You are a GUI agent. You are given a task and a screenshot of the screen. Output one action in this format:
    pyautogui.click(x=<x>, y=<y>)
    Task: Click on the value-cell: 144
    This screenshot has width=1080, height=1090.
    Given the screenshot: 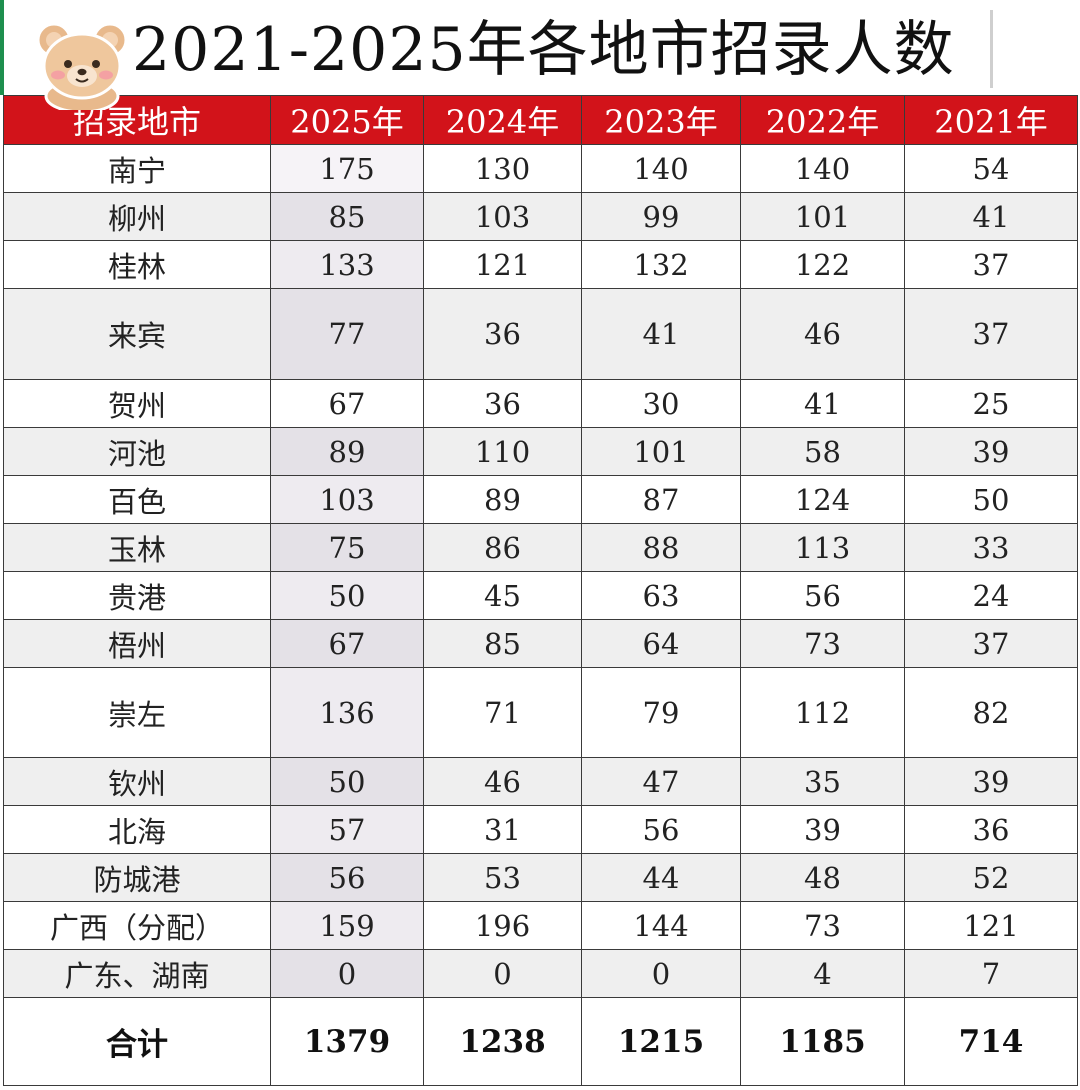 What is the action you would take?
    pyautogui.click(x=661, y=925)
    